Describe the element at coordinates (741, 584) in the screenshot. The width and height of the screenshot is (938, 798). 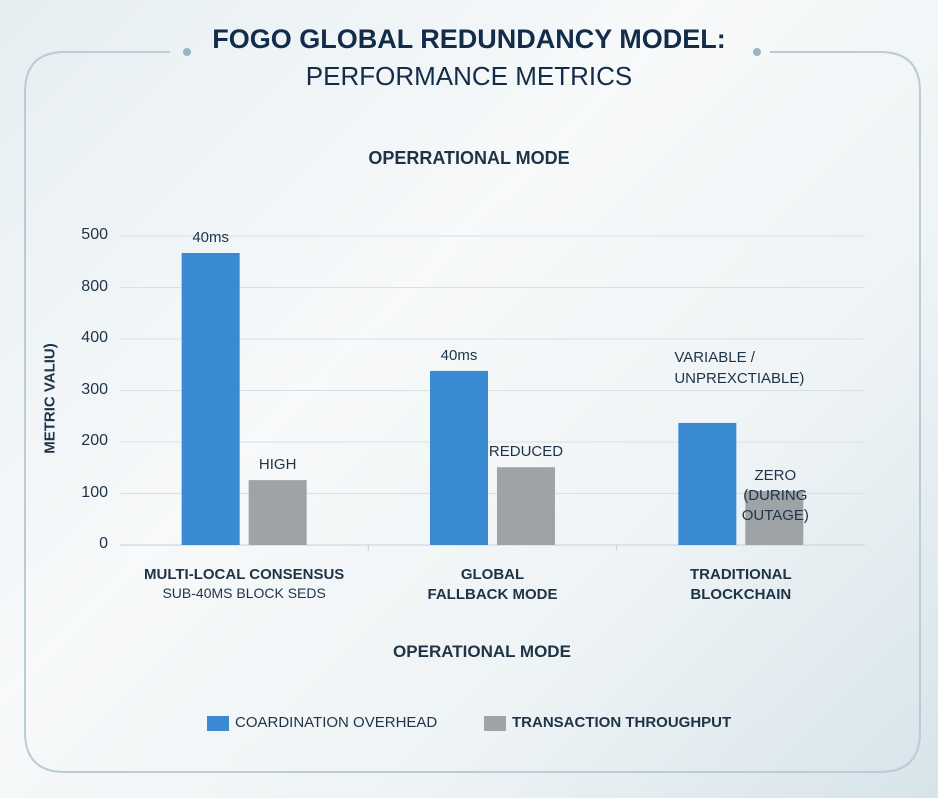
I see `x-tick-label: TRADITIONAL BLOCKCHAIN` at that location.